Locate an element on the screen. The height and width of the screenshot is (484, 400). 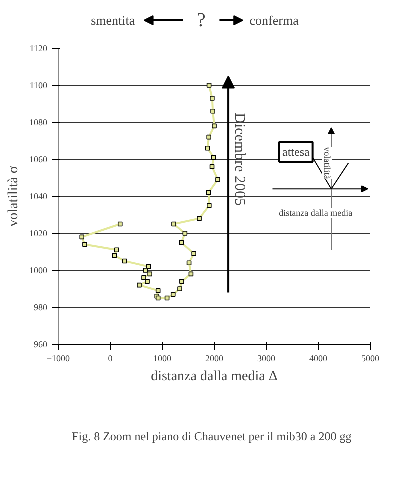
y-tick-label: 1060 is located at coordinates (39, 159).